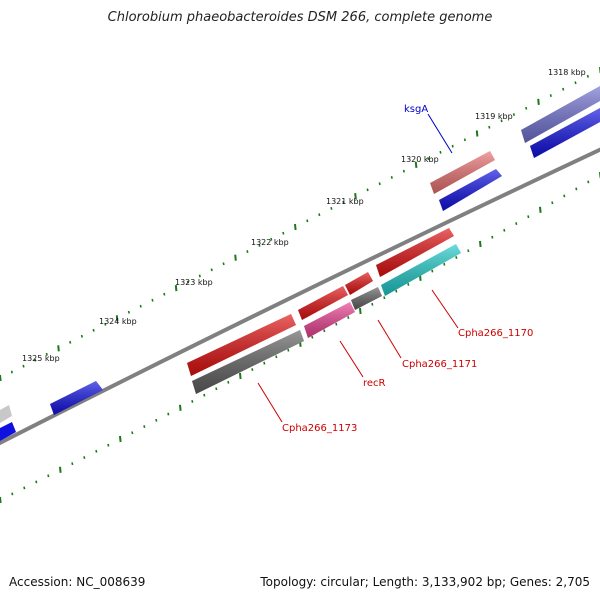  What do you see at coordinates (440, 133) in the screenshot?
I see `leader-ksga` at bounding box center [440, 133].